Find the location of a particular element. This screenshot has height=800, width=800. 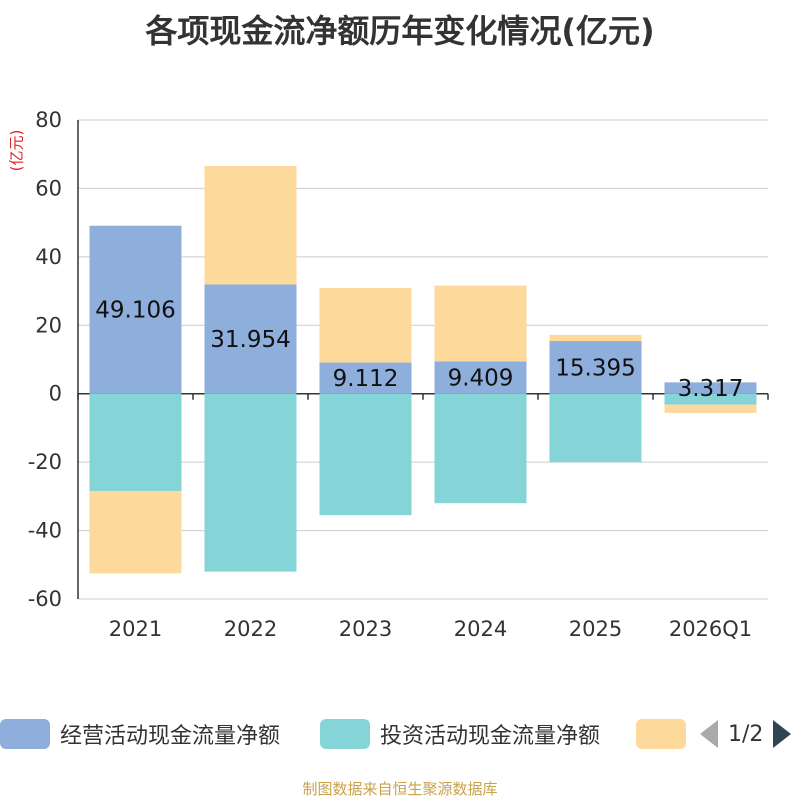

legend-prev-arrow-icon is located at coordinates (709, 734).